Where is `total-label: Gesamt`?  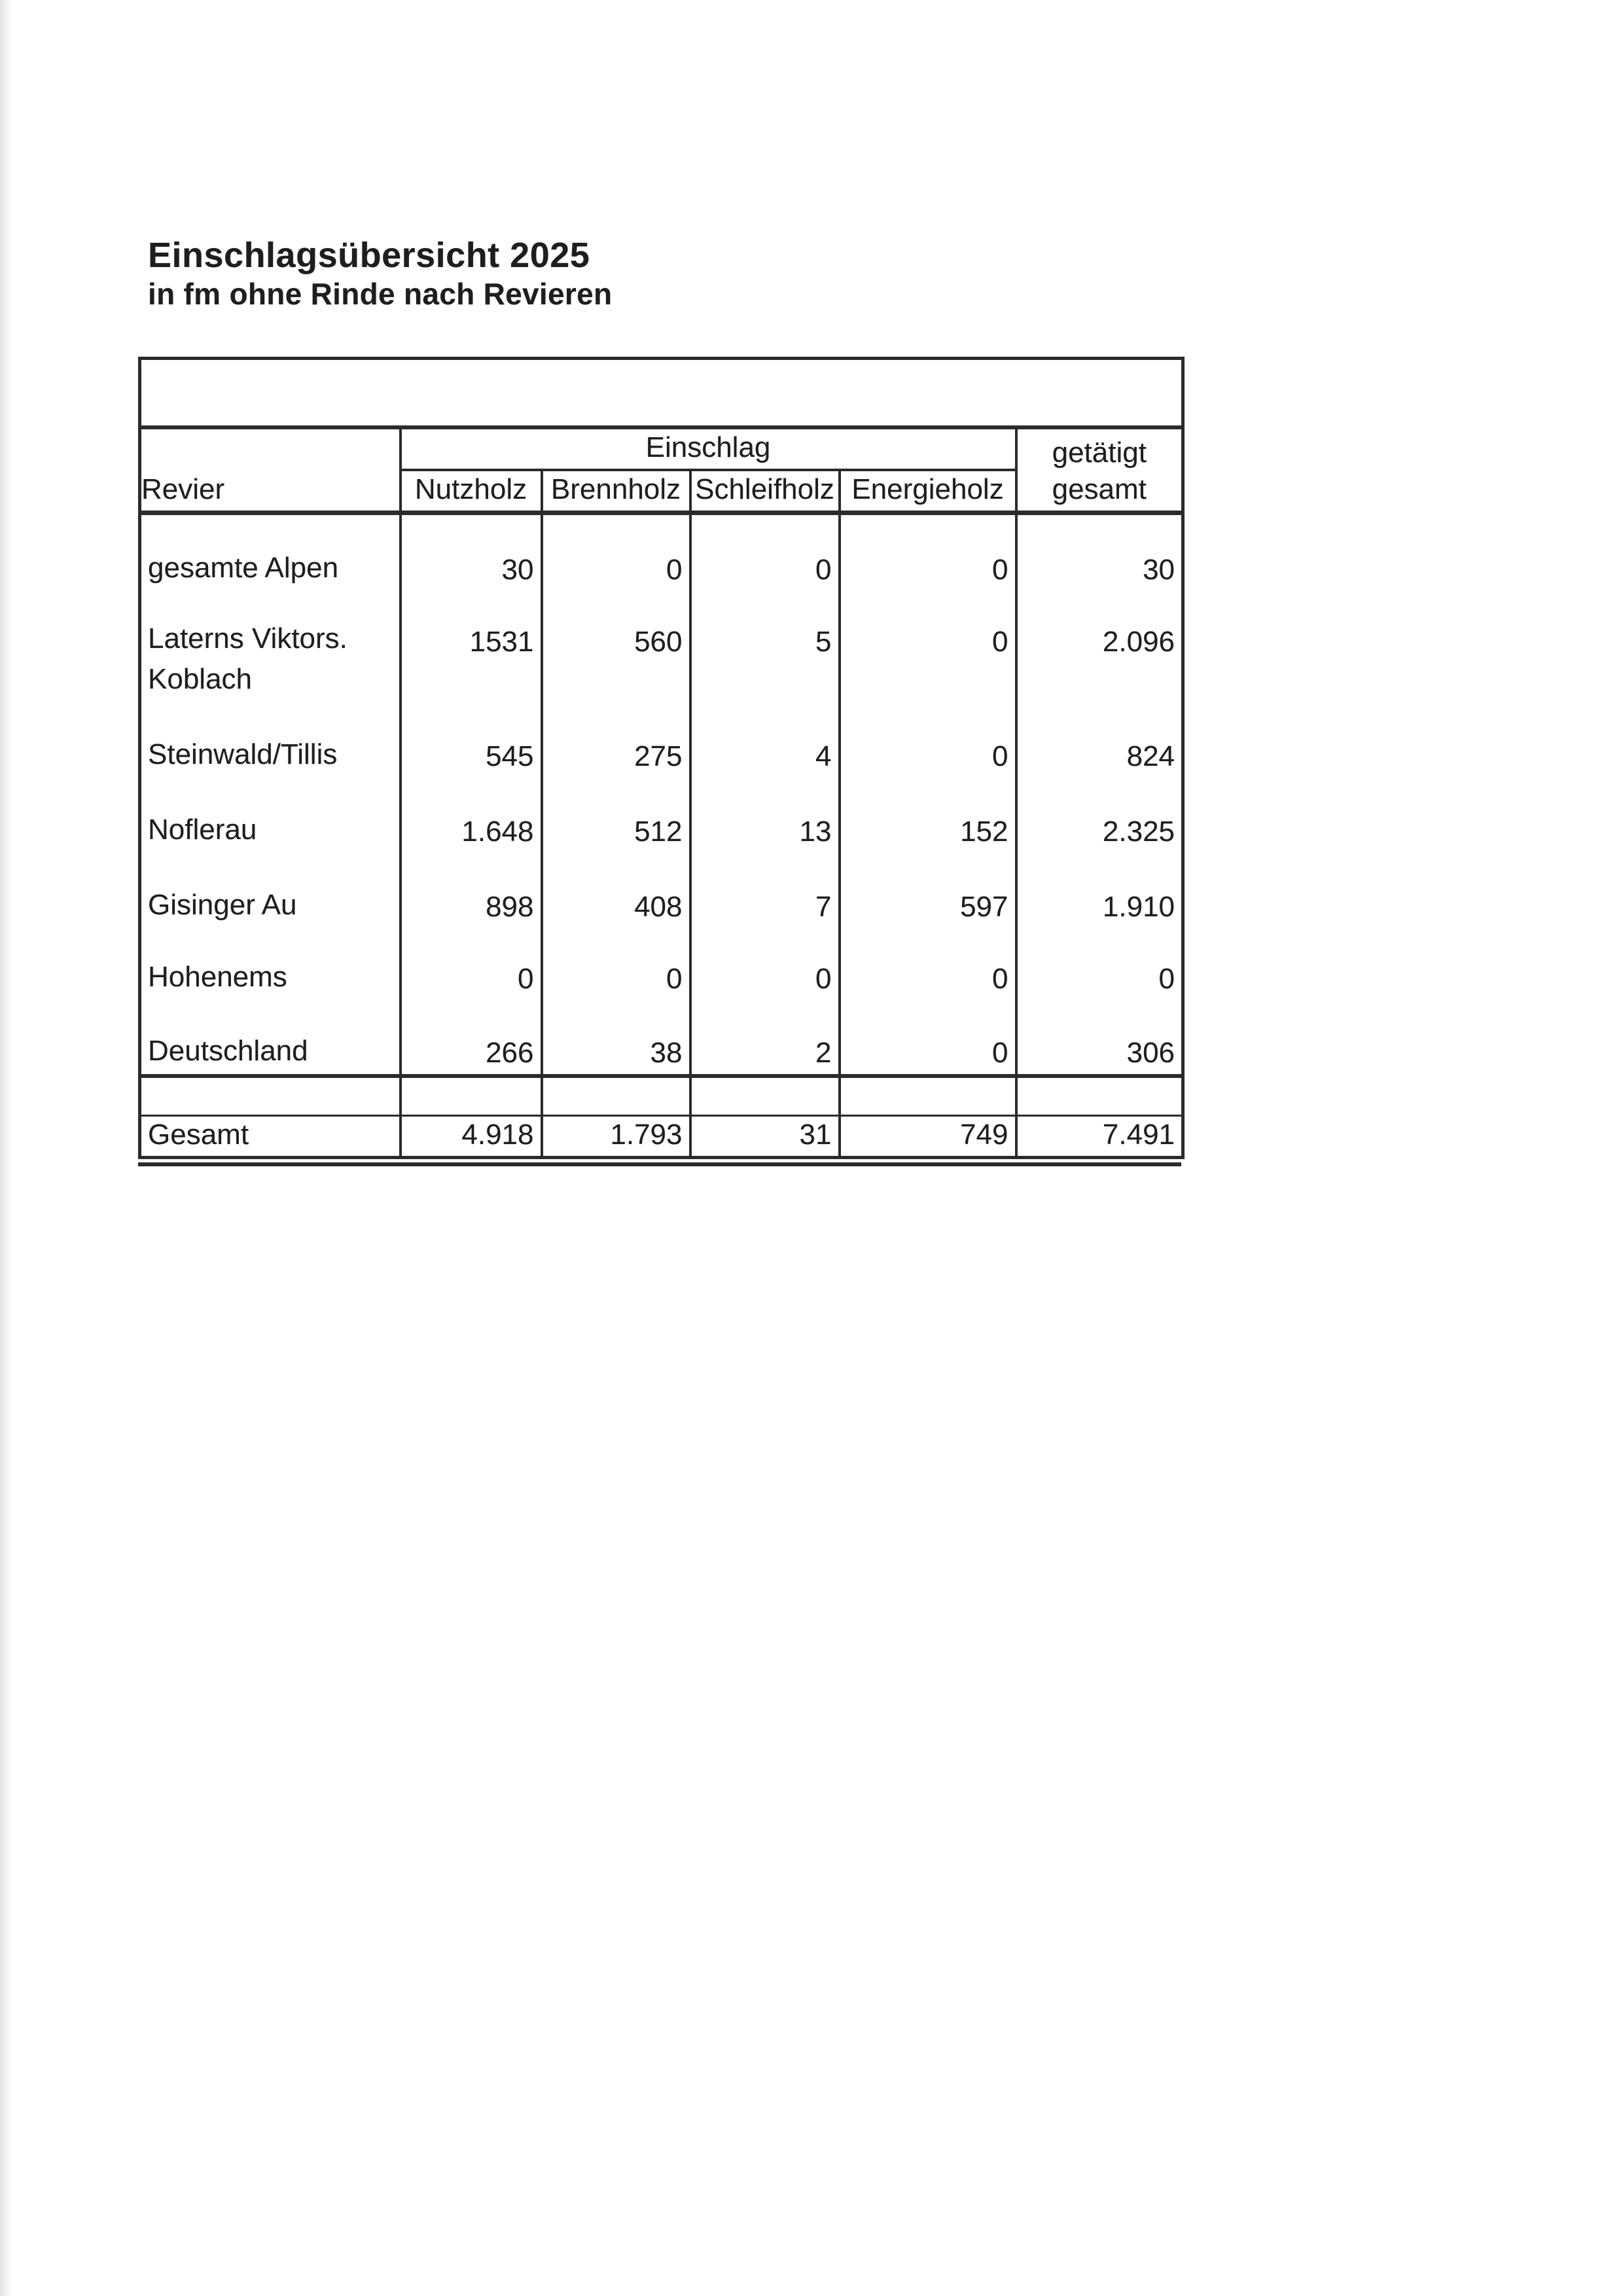
total-label: Gesamt is located at coordinates (199, 1134).